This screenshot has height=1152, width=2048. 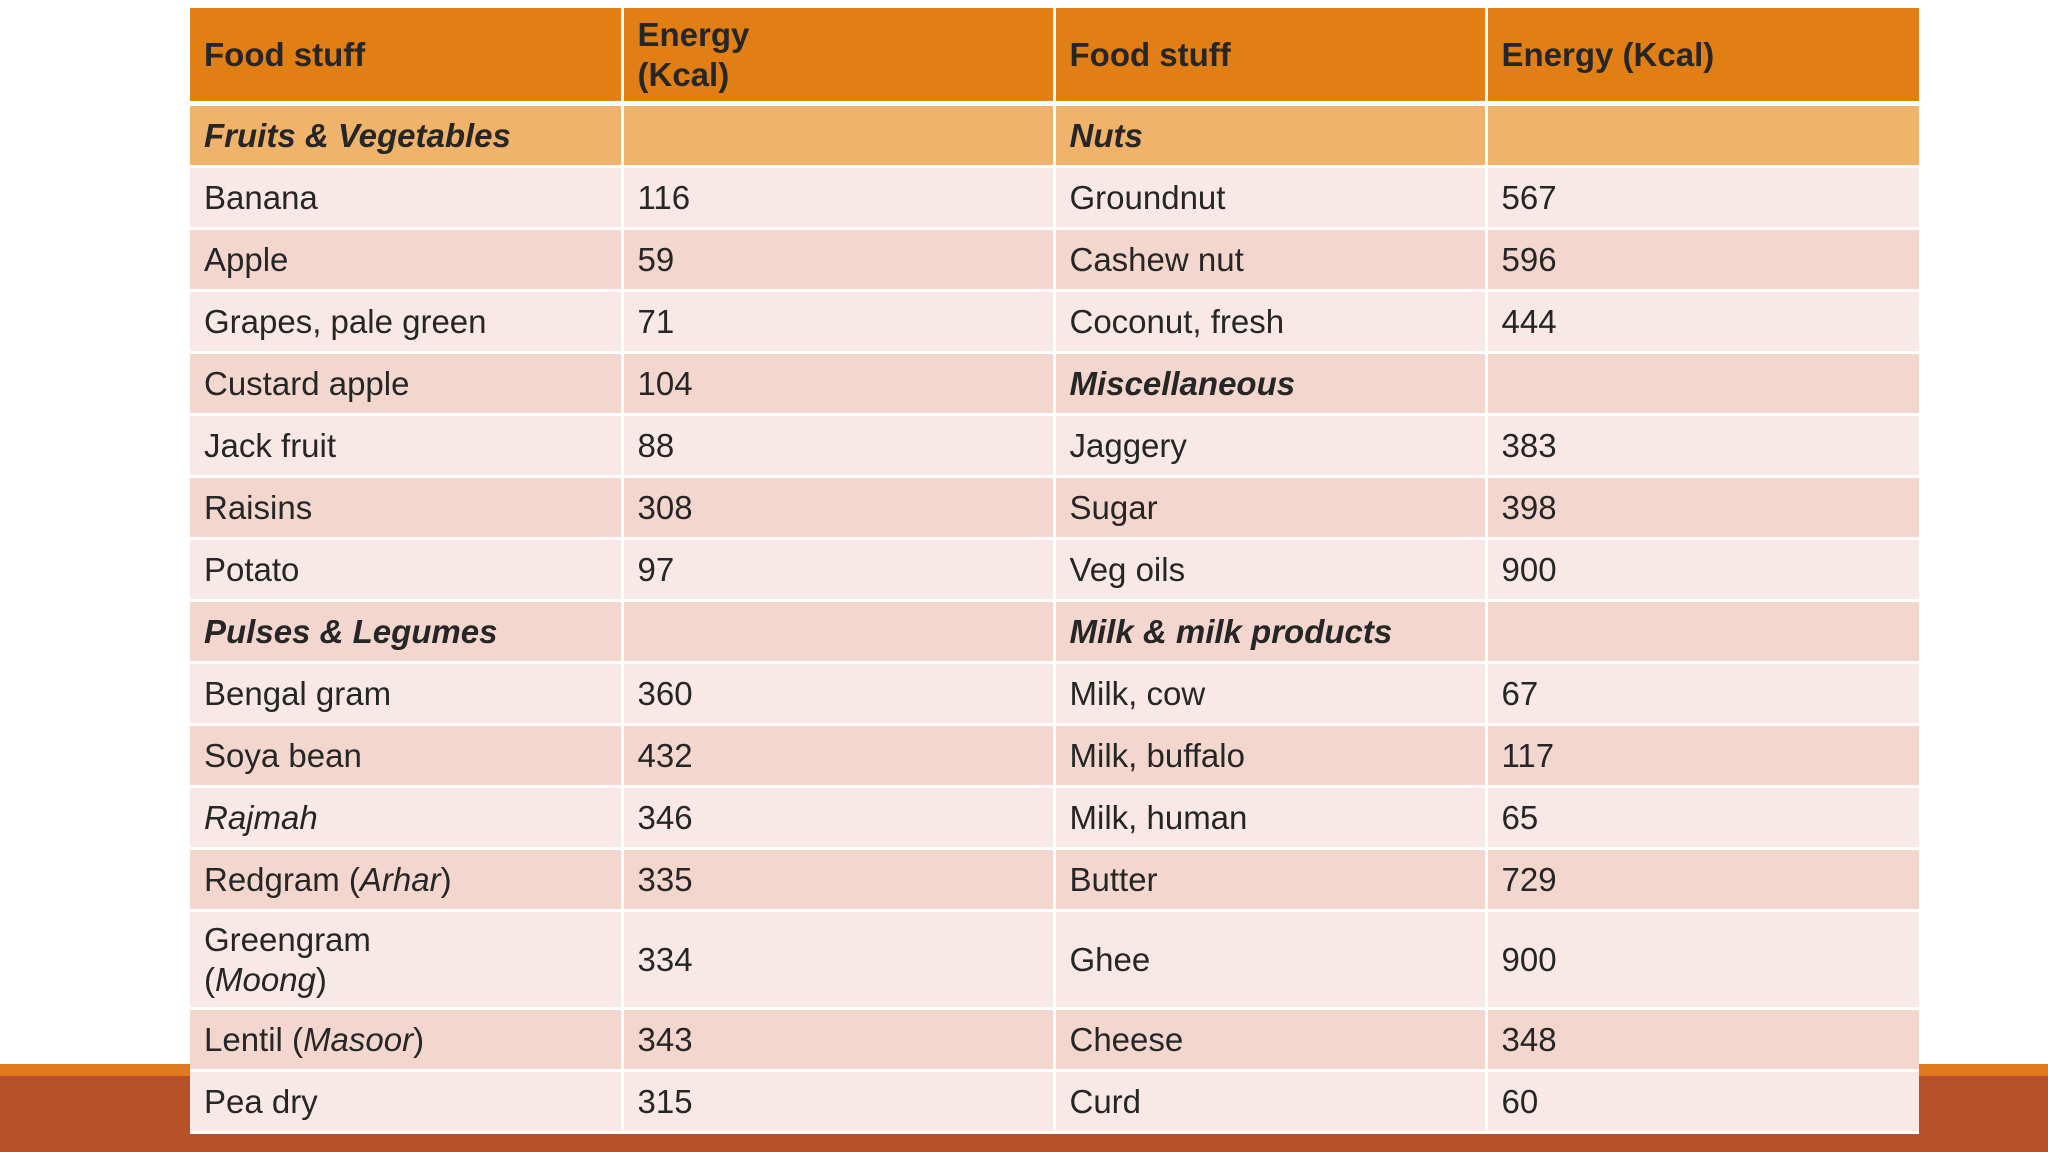 What do you see at coordinates (1106, 135) in the screenshot?
I see `right-group-heading: Nuts` at bounding box center [1106, 135].